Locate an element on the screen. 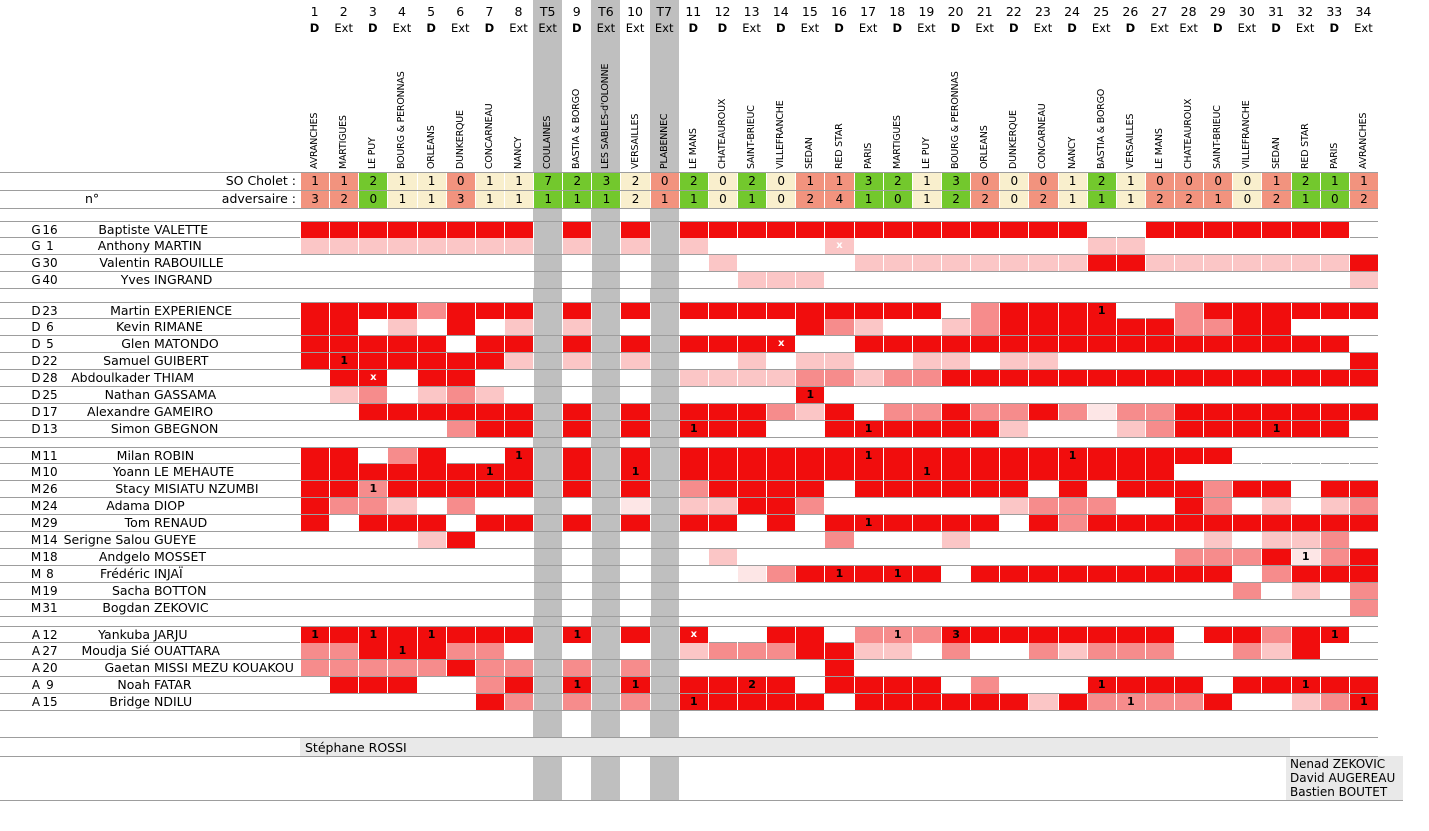 The image size is (1429, 831). player-number: 23 is located at coordinates (50, 311).